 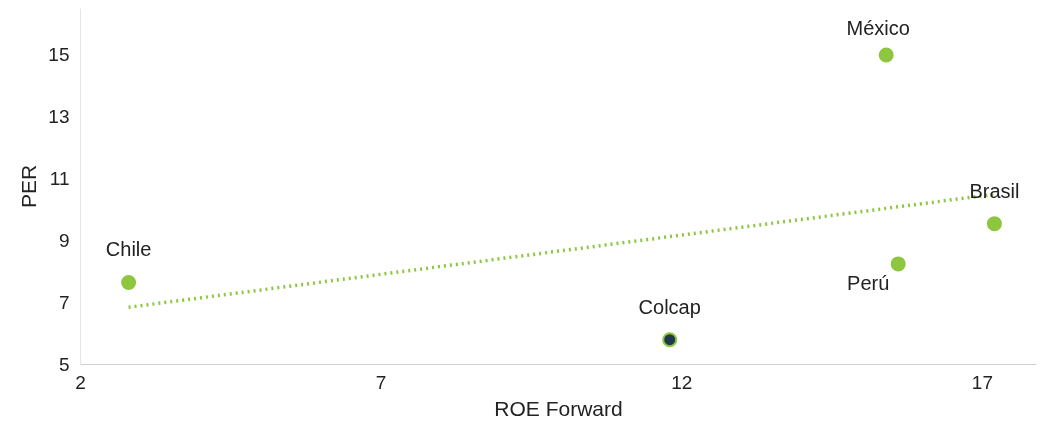 I want to click on x-axis-title: ROE Forward, so click(x=558, y=408).